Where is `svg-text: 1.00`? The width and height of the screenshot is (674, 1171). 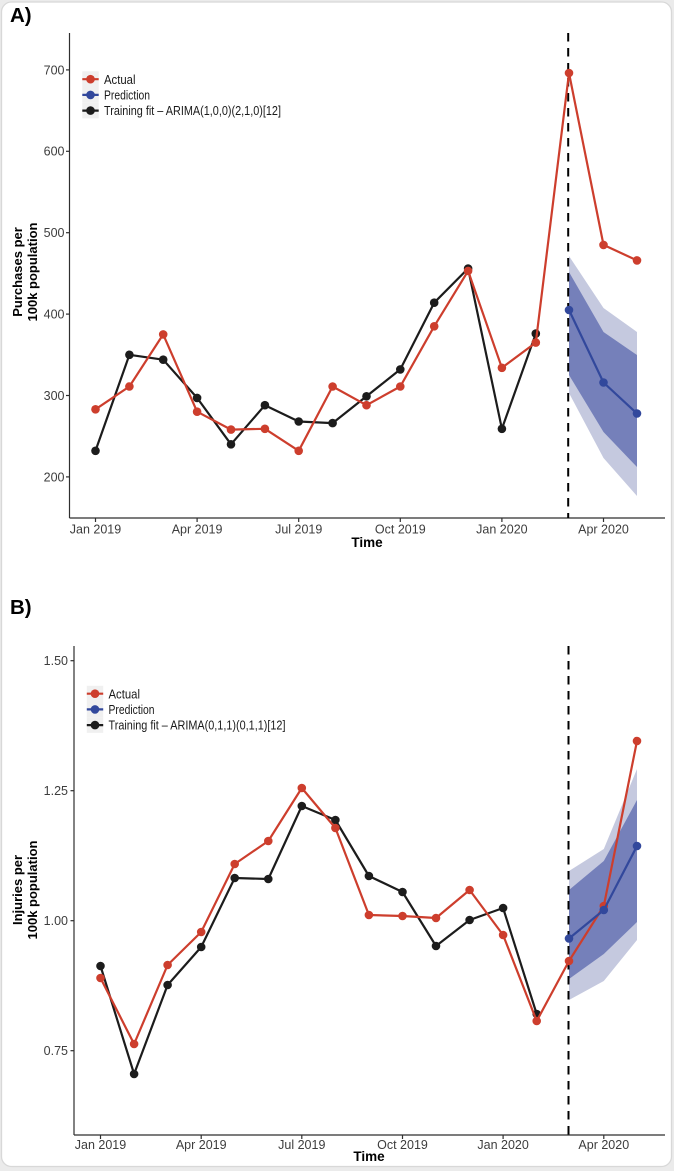 svg-text: 1.00 is located at coordinates (56, 921).